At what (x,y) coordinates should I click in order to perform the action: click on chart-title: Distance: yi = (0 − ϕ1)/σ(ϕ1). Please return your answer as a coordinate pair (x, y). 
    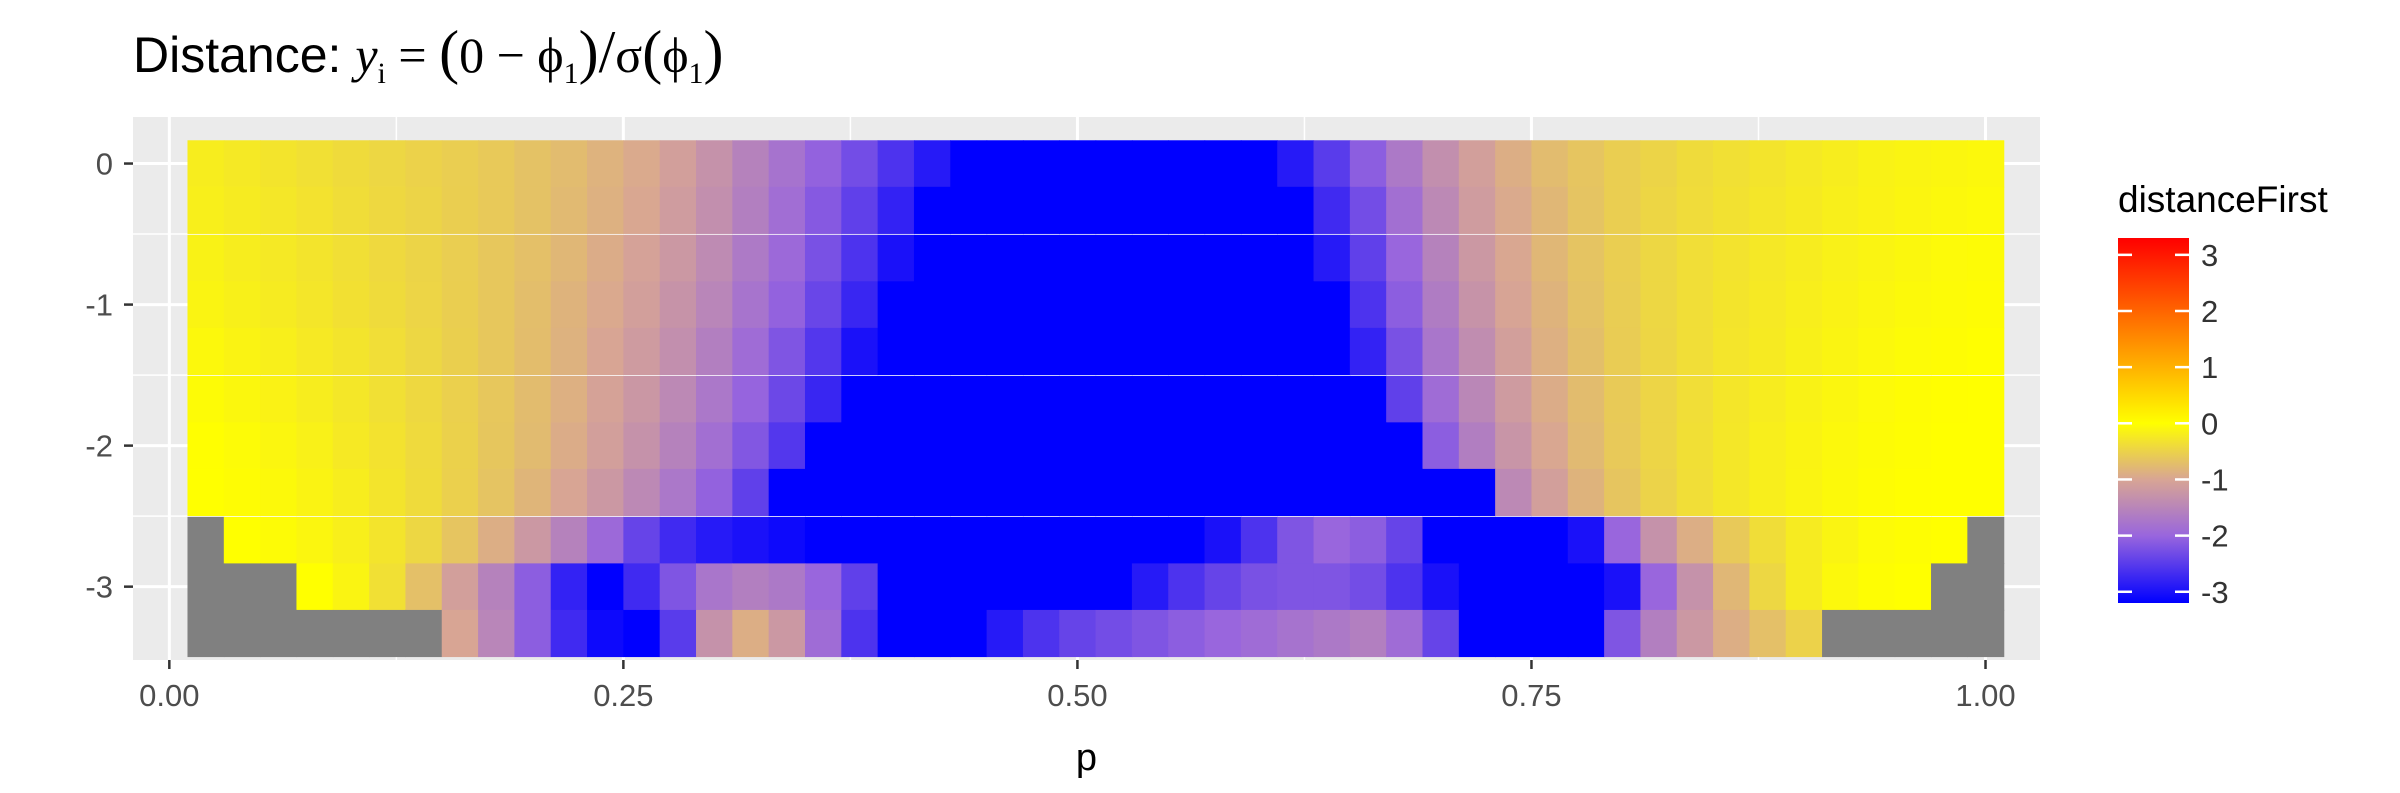
    Looking at the image, I should click on (428, 54).